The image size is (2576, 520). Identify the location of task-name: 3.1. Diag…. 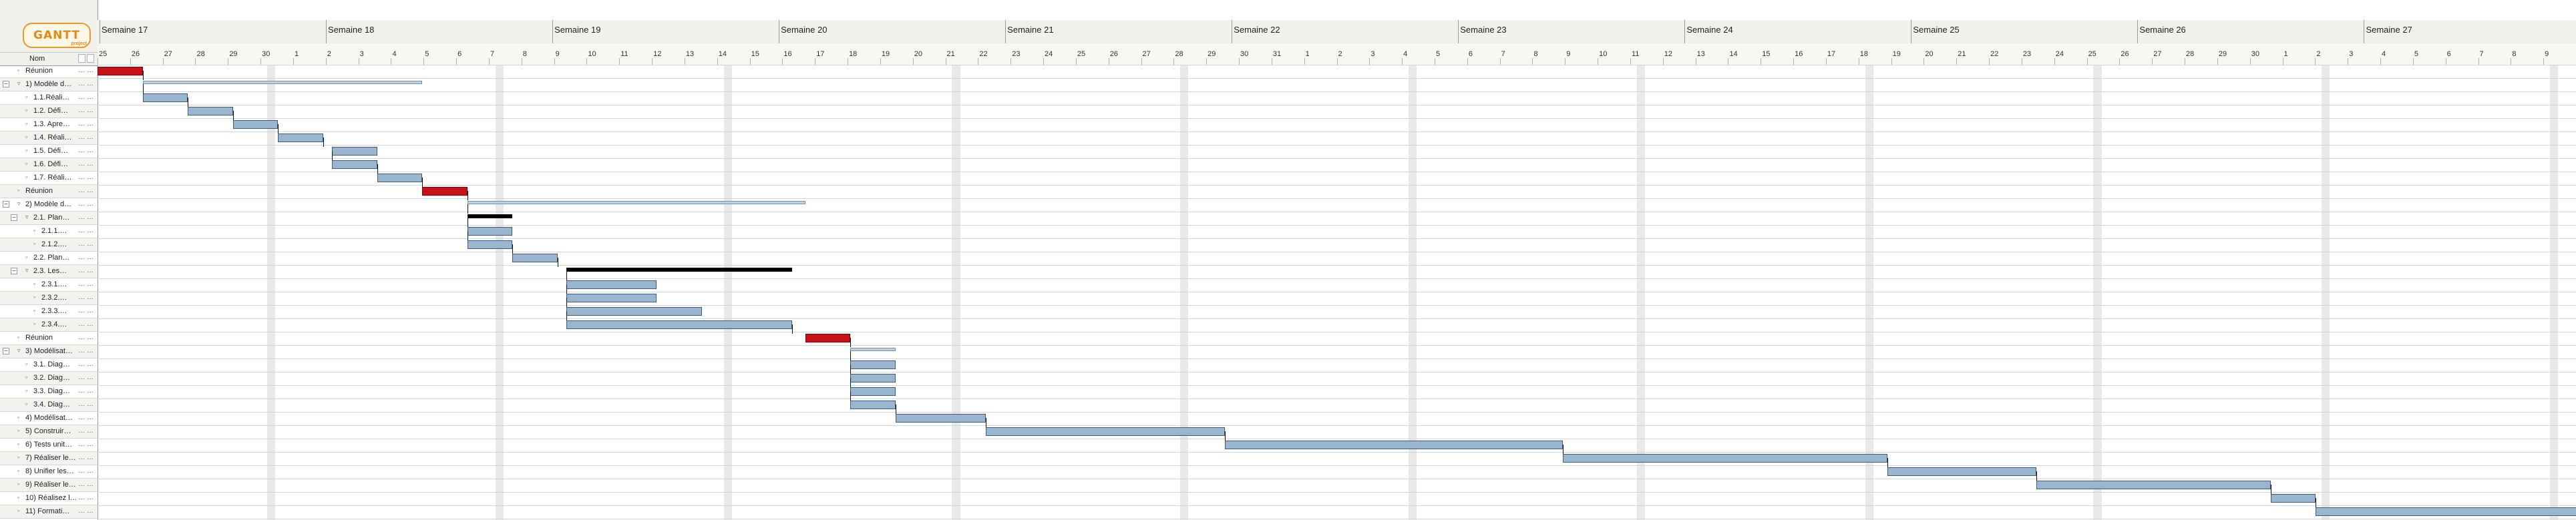
(52, 364).